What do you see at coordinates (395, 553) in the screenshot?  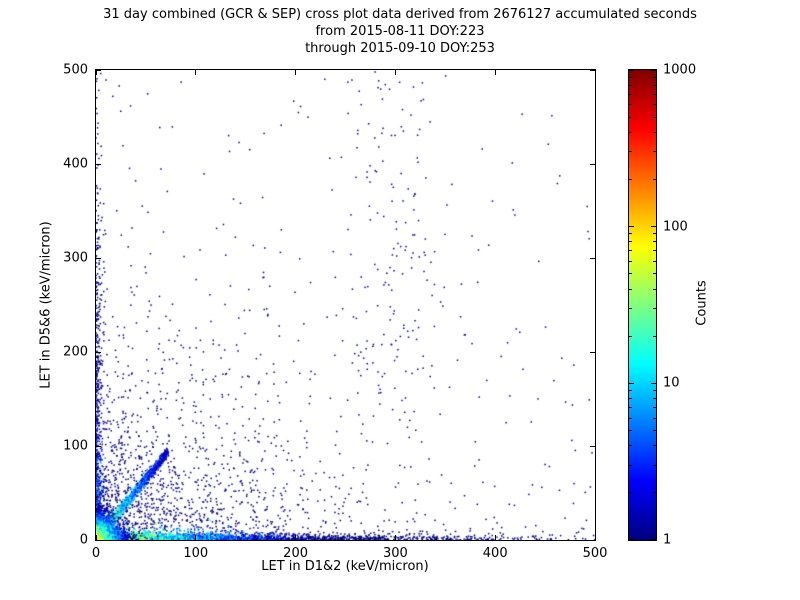 I see `x-tick-label: 300` at bounding box center [395, 553].